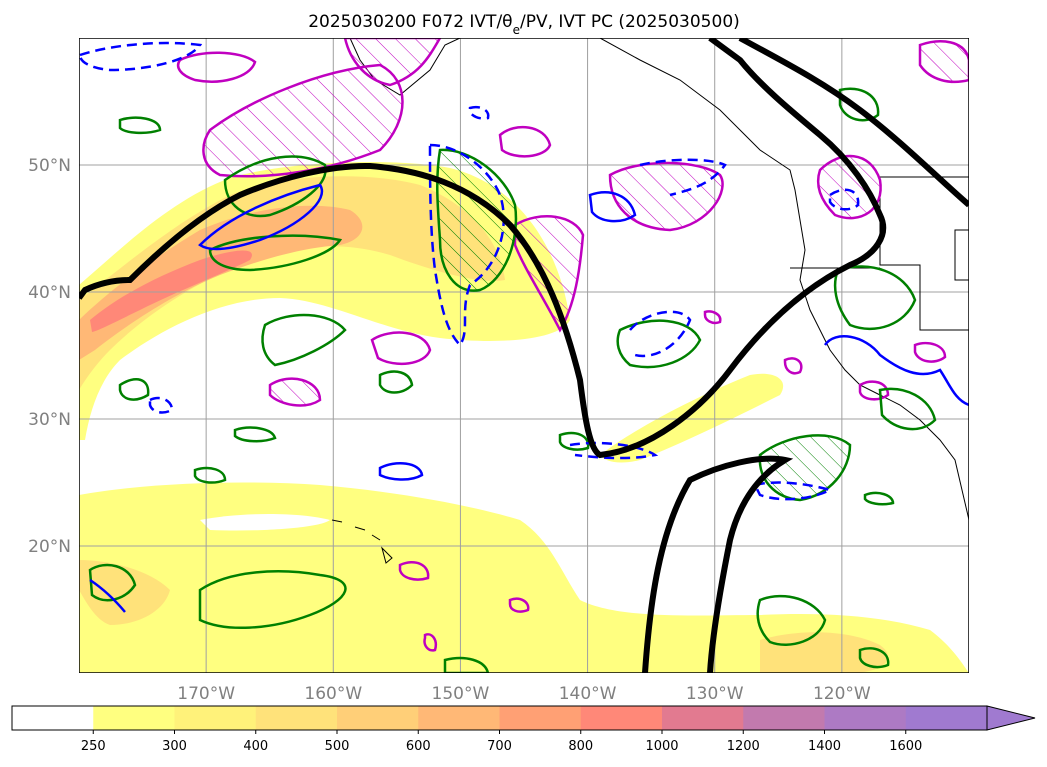  What do you see at coordinates (49, 166) in the screenshot?
I see `lat-tick-label: 50°N` at bounding box center [49, 166].